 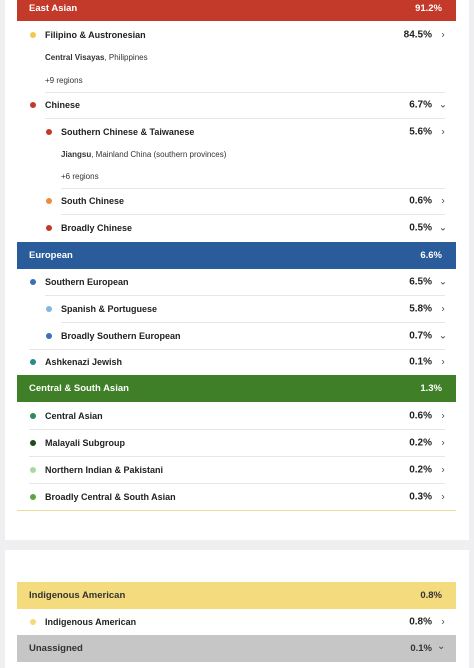 What do you see at coordinates (236, 388) in the screenshot?
I see `central-south-asian-band: Central & South Asian 1.3%` at bounding box center [236, 388].